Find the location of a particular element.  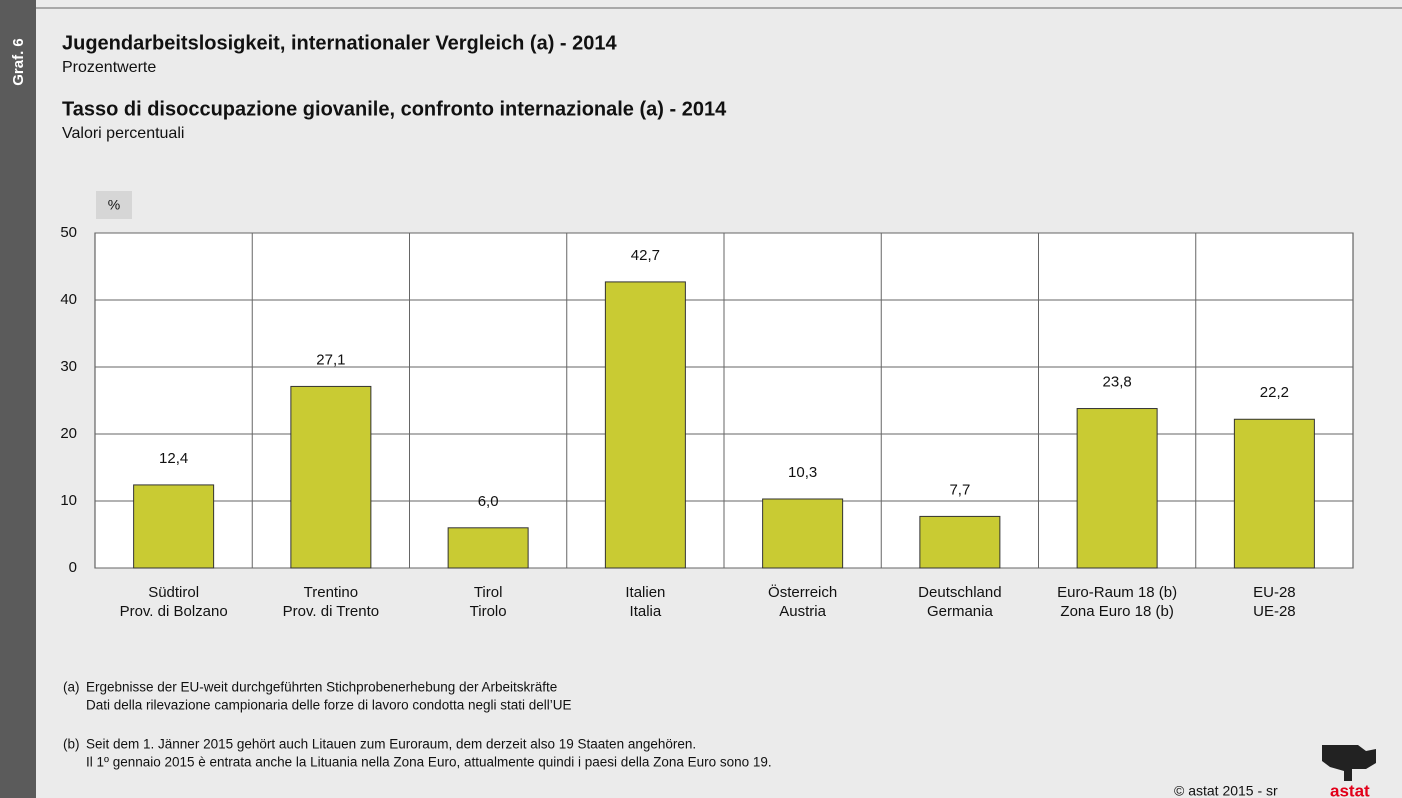

y-tick-label: 40 is located at coordinates (68, 299).